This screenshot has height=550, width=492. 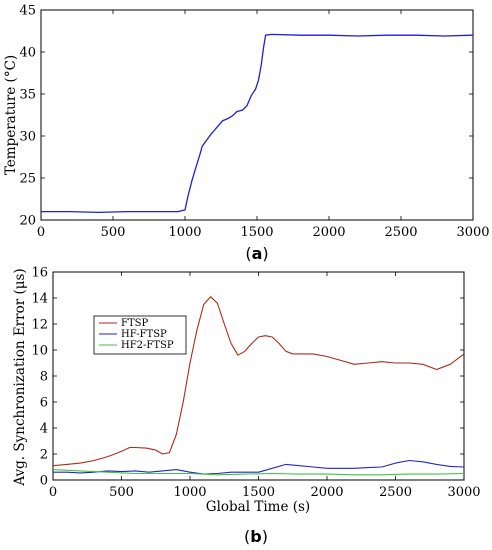 I want to click on y-axis-title-b: Avg. Synchronization Error (μs), so click(x=20, y=377).